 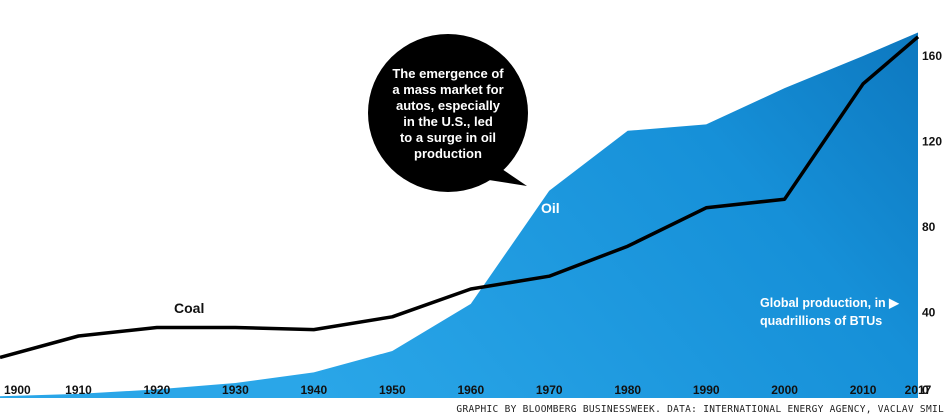 What do you see at coordinates (784, 390) in the screenshot?
I see `x-tick-label: 2000` at bounding box center [784, 390].